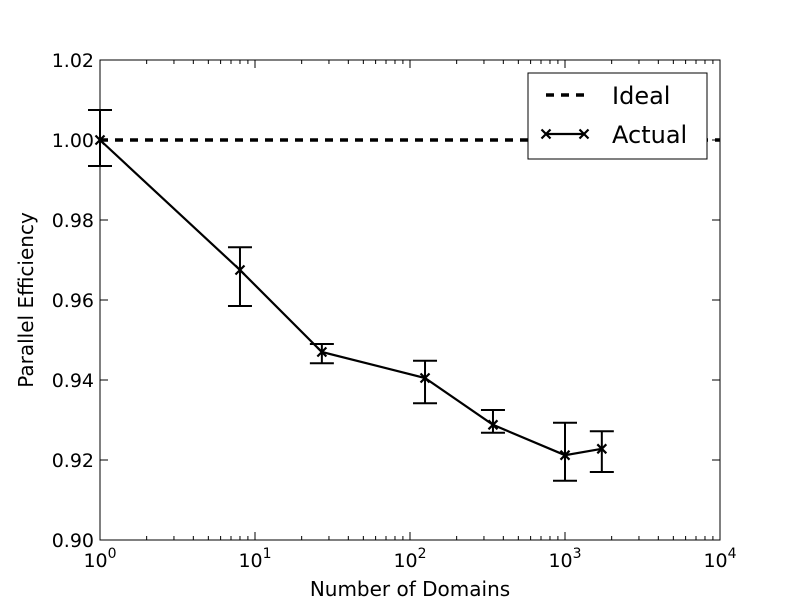 This screenshot has height=600, width=800. I want to click on x-tick-label: 10⁰, so click(99, 559).